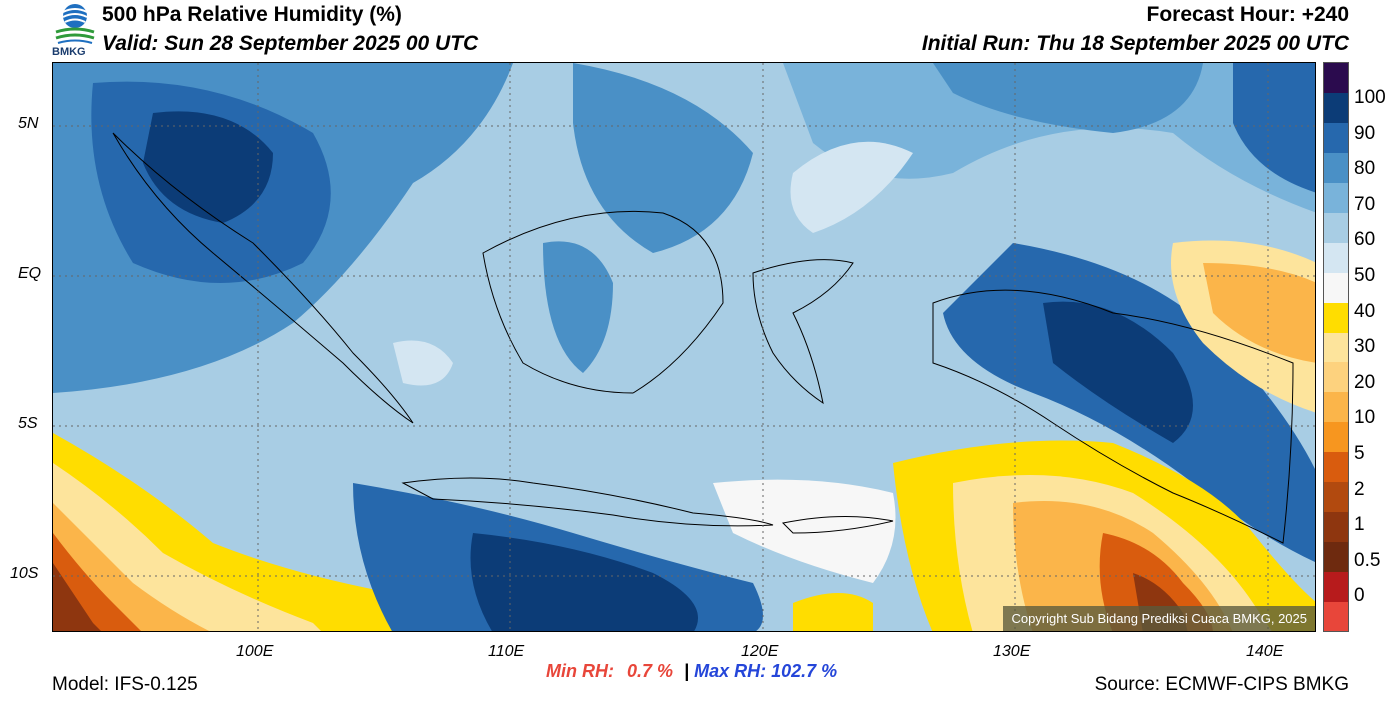  Describe the element at coordinates (730, 671) in the screenshot. I see `max-rh-label: Max RH:` at that location.